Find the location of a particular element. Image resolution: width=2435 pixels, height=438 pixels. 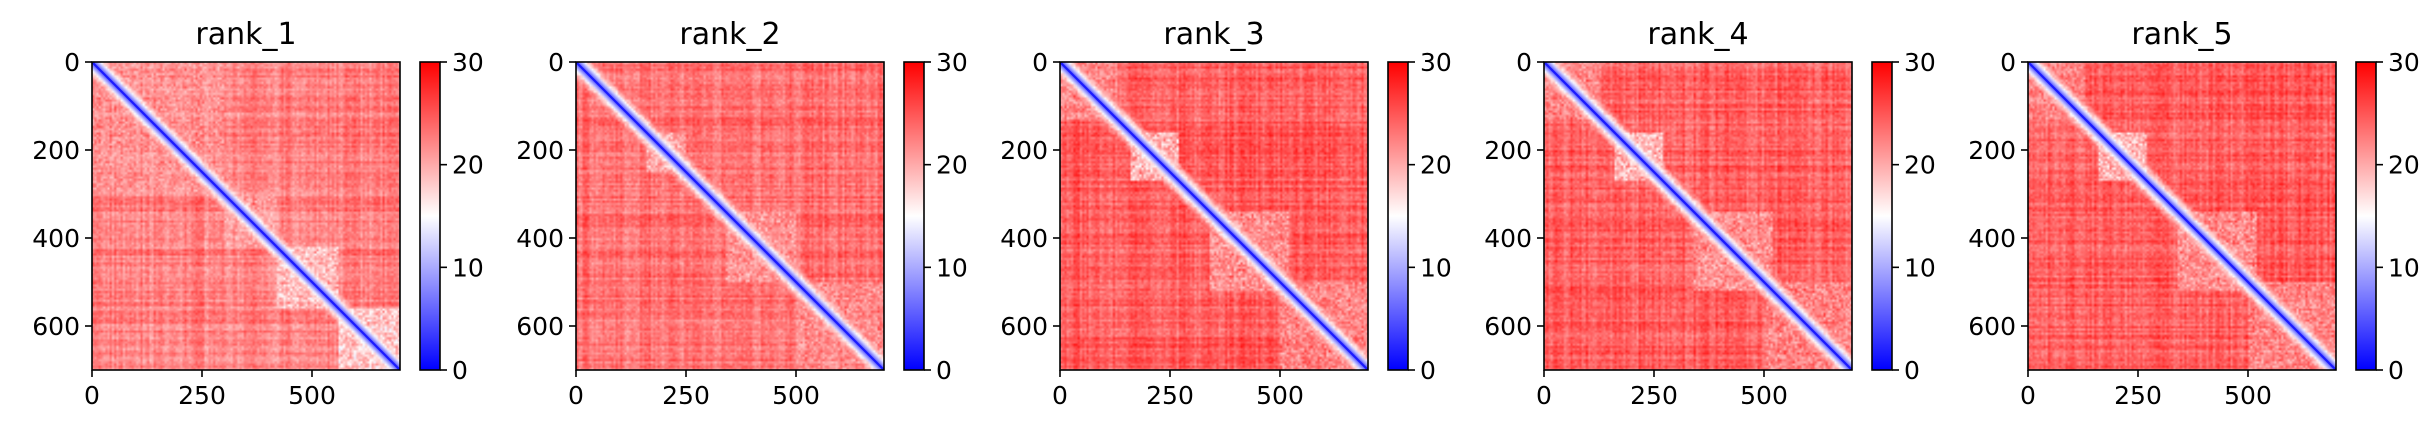

chart-title: rank_1 is located at coordinates (245, 34).